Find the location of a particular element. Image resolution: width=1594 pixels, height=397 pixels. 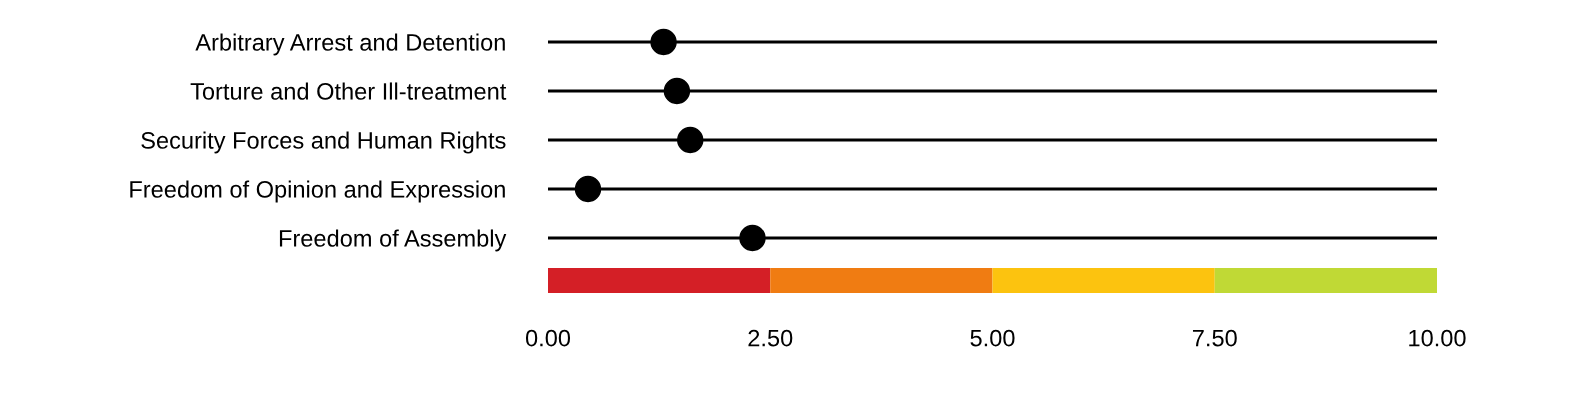

y-tick-label: Arbitrary Arrest and Detention is located at coordinates (350, 44).